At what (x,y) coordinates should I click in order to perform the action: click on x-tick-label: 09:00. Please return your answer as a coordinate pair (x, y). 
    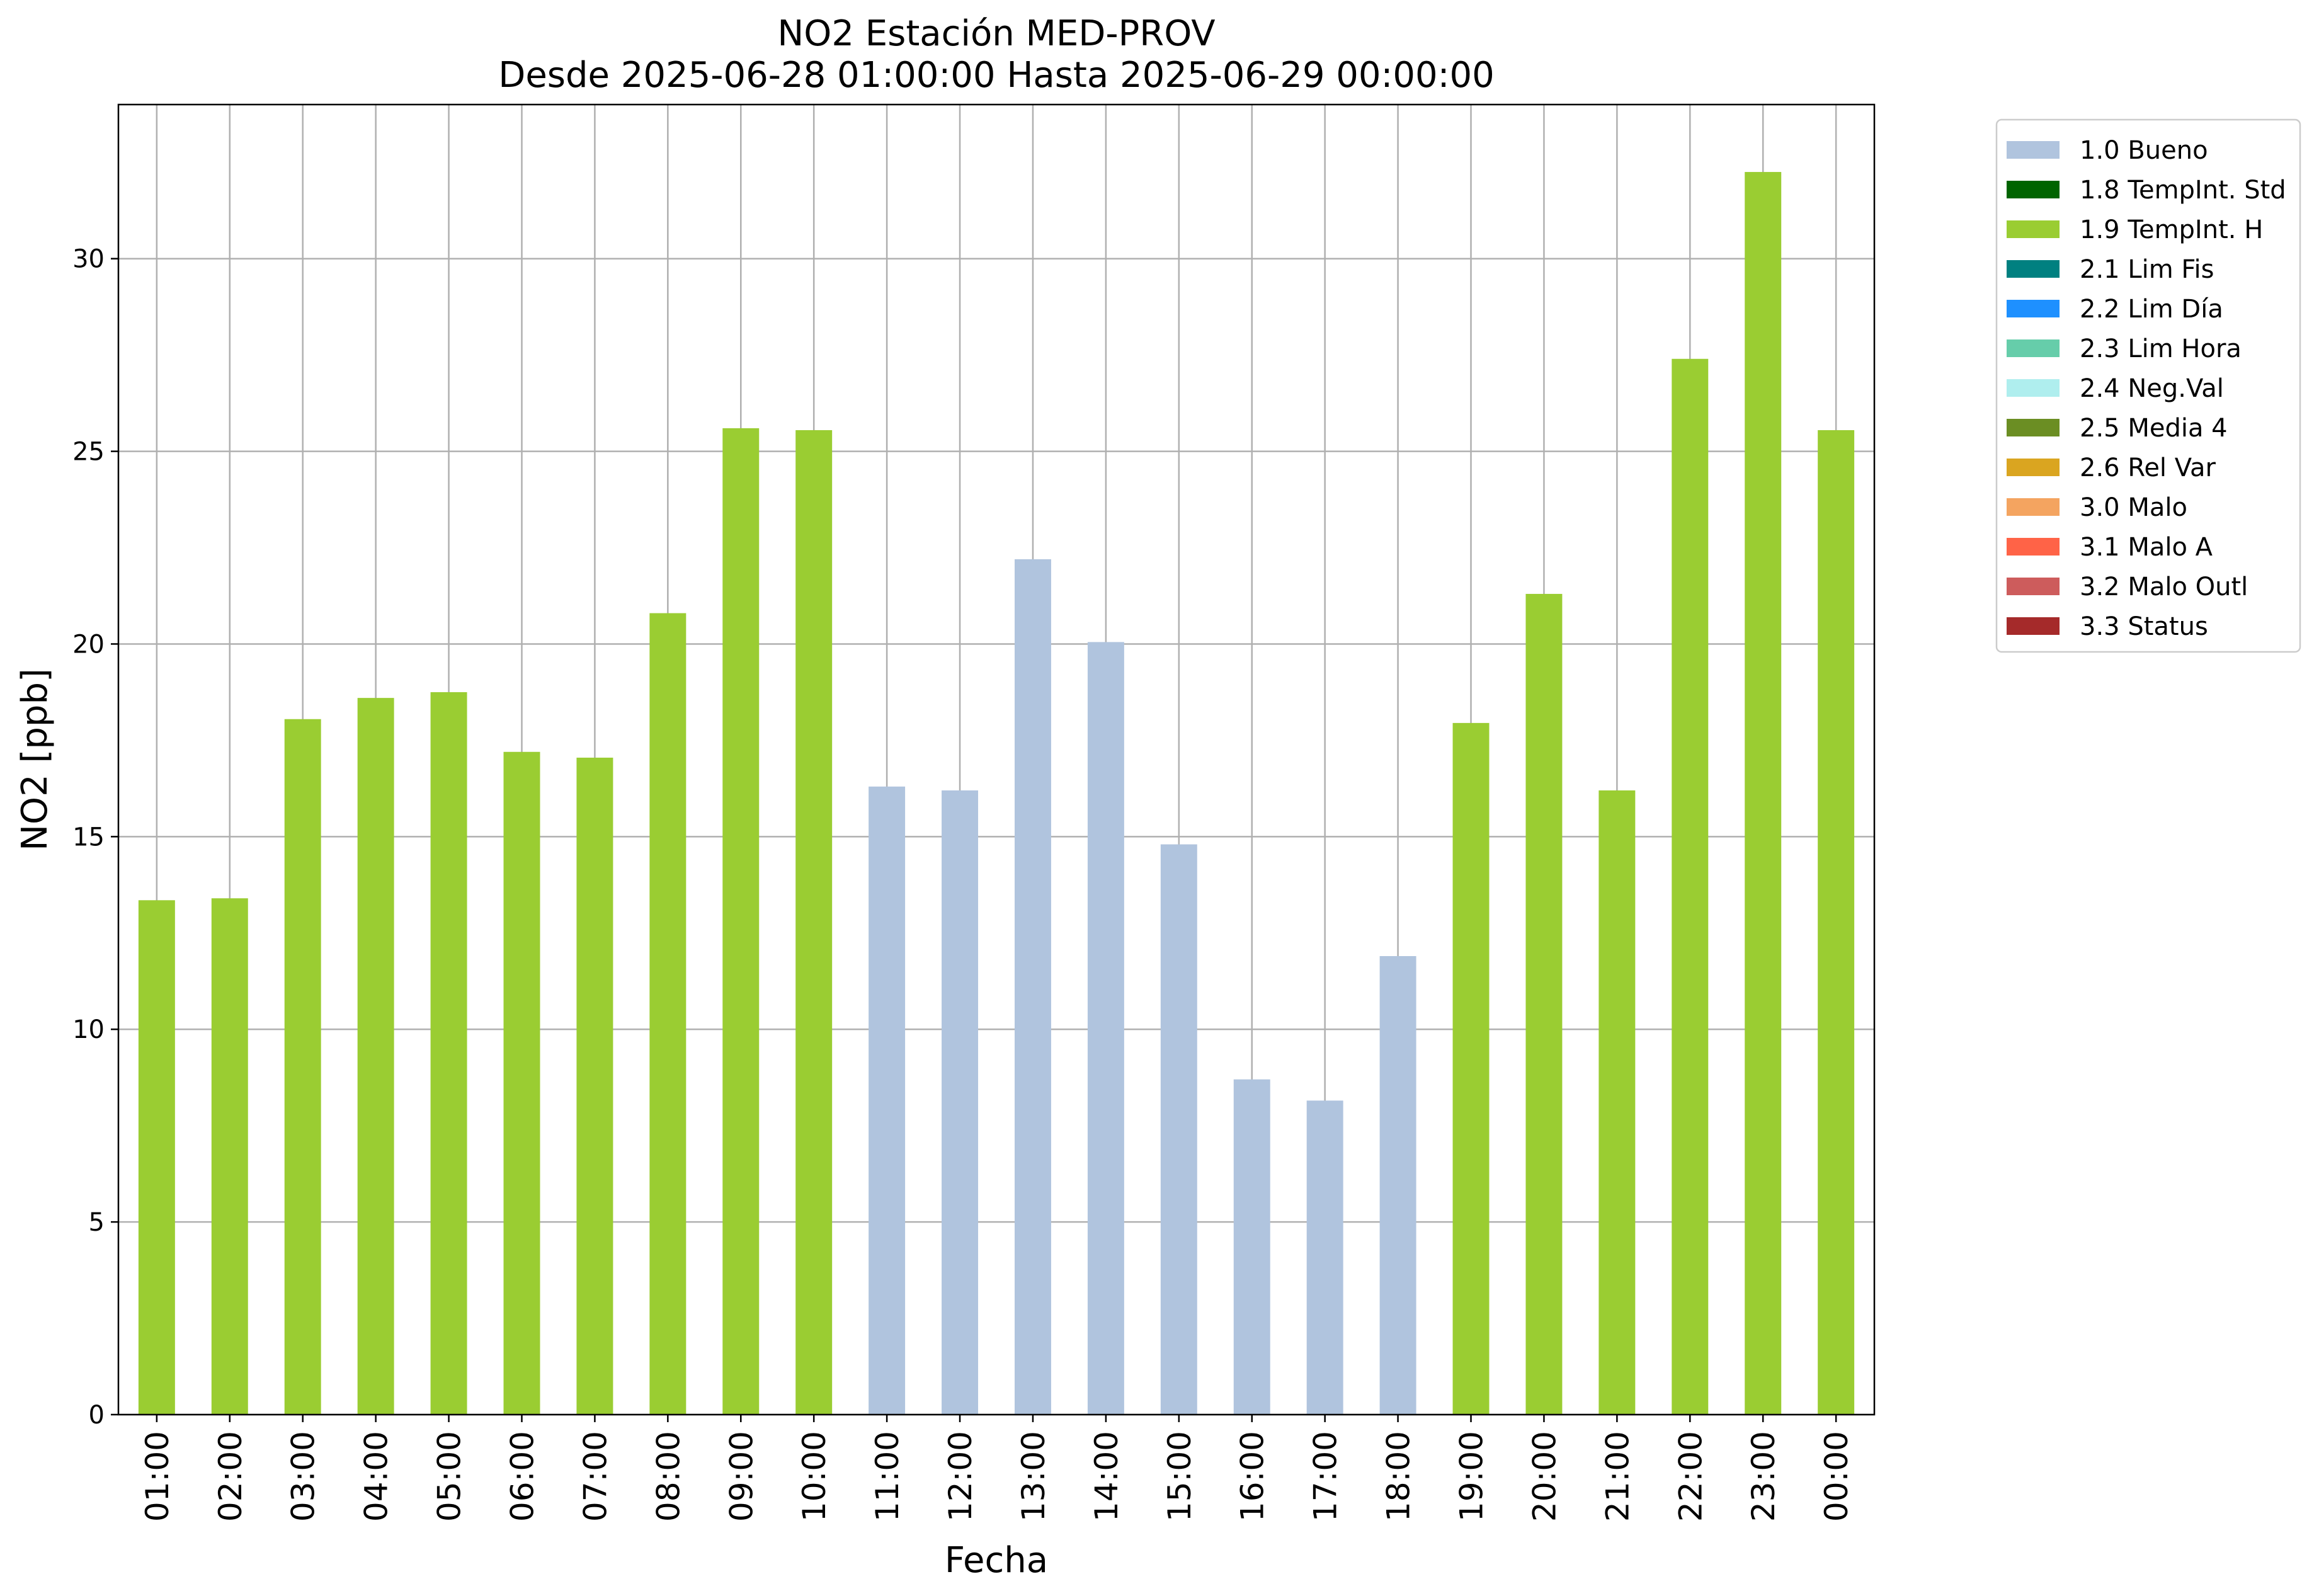
    Looking at the image, I should click on (741, 1476).